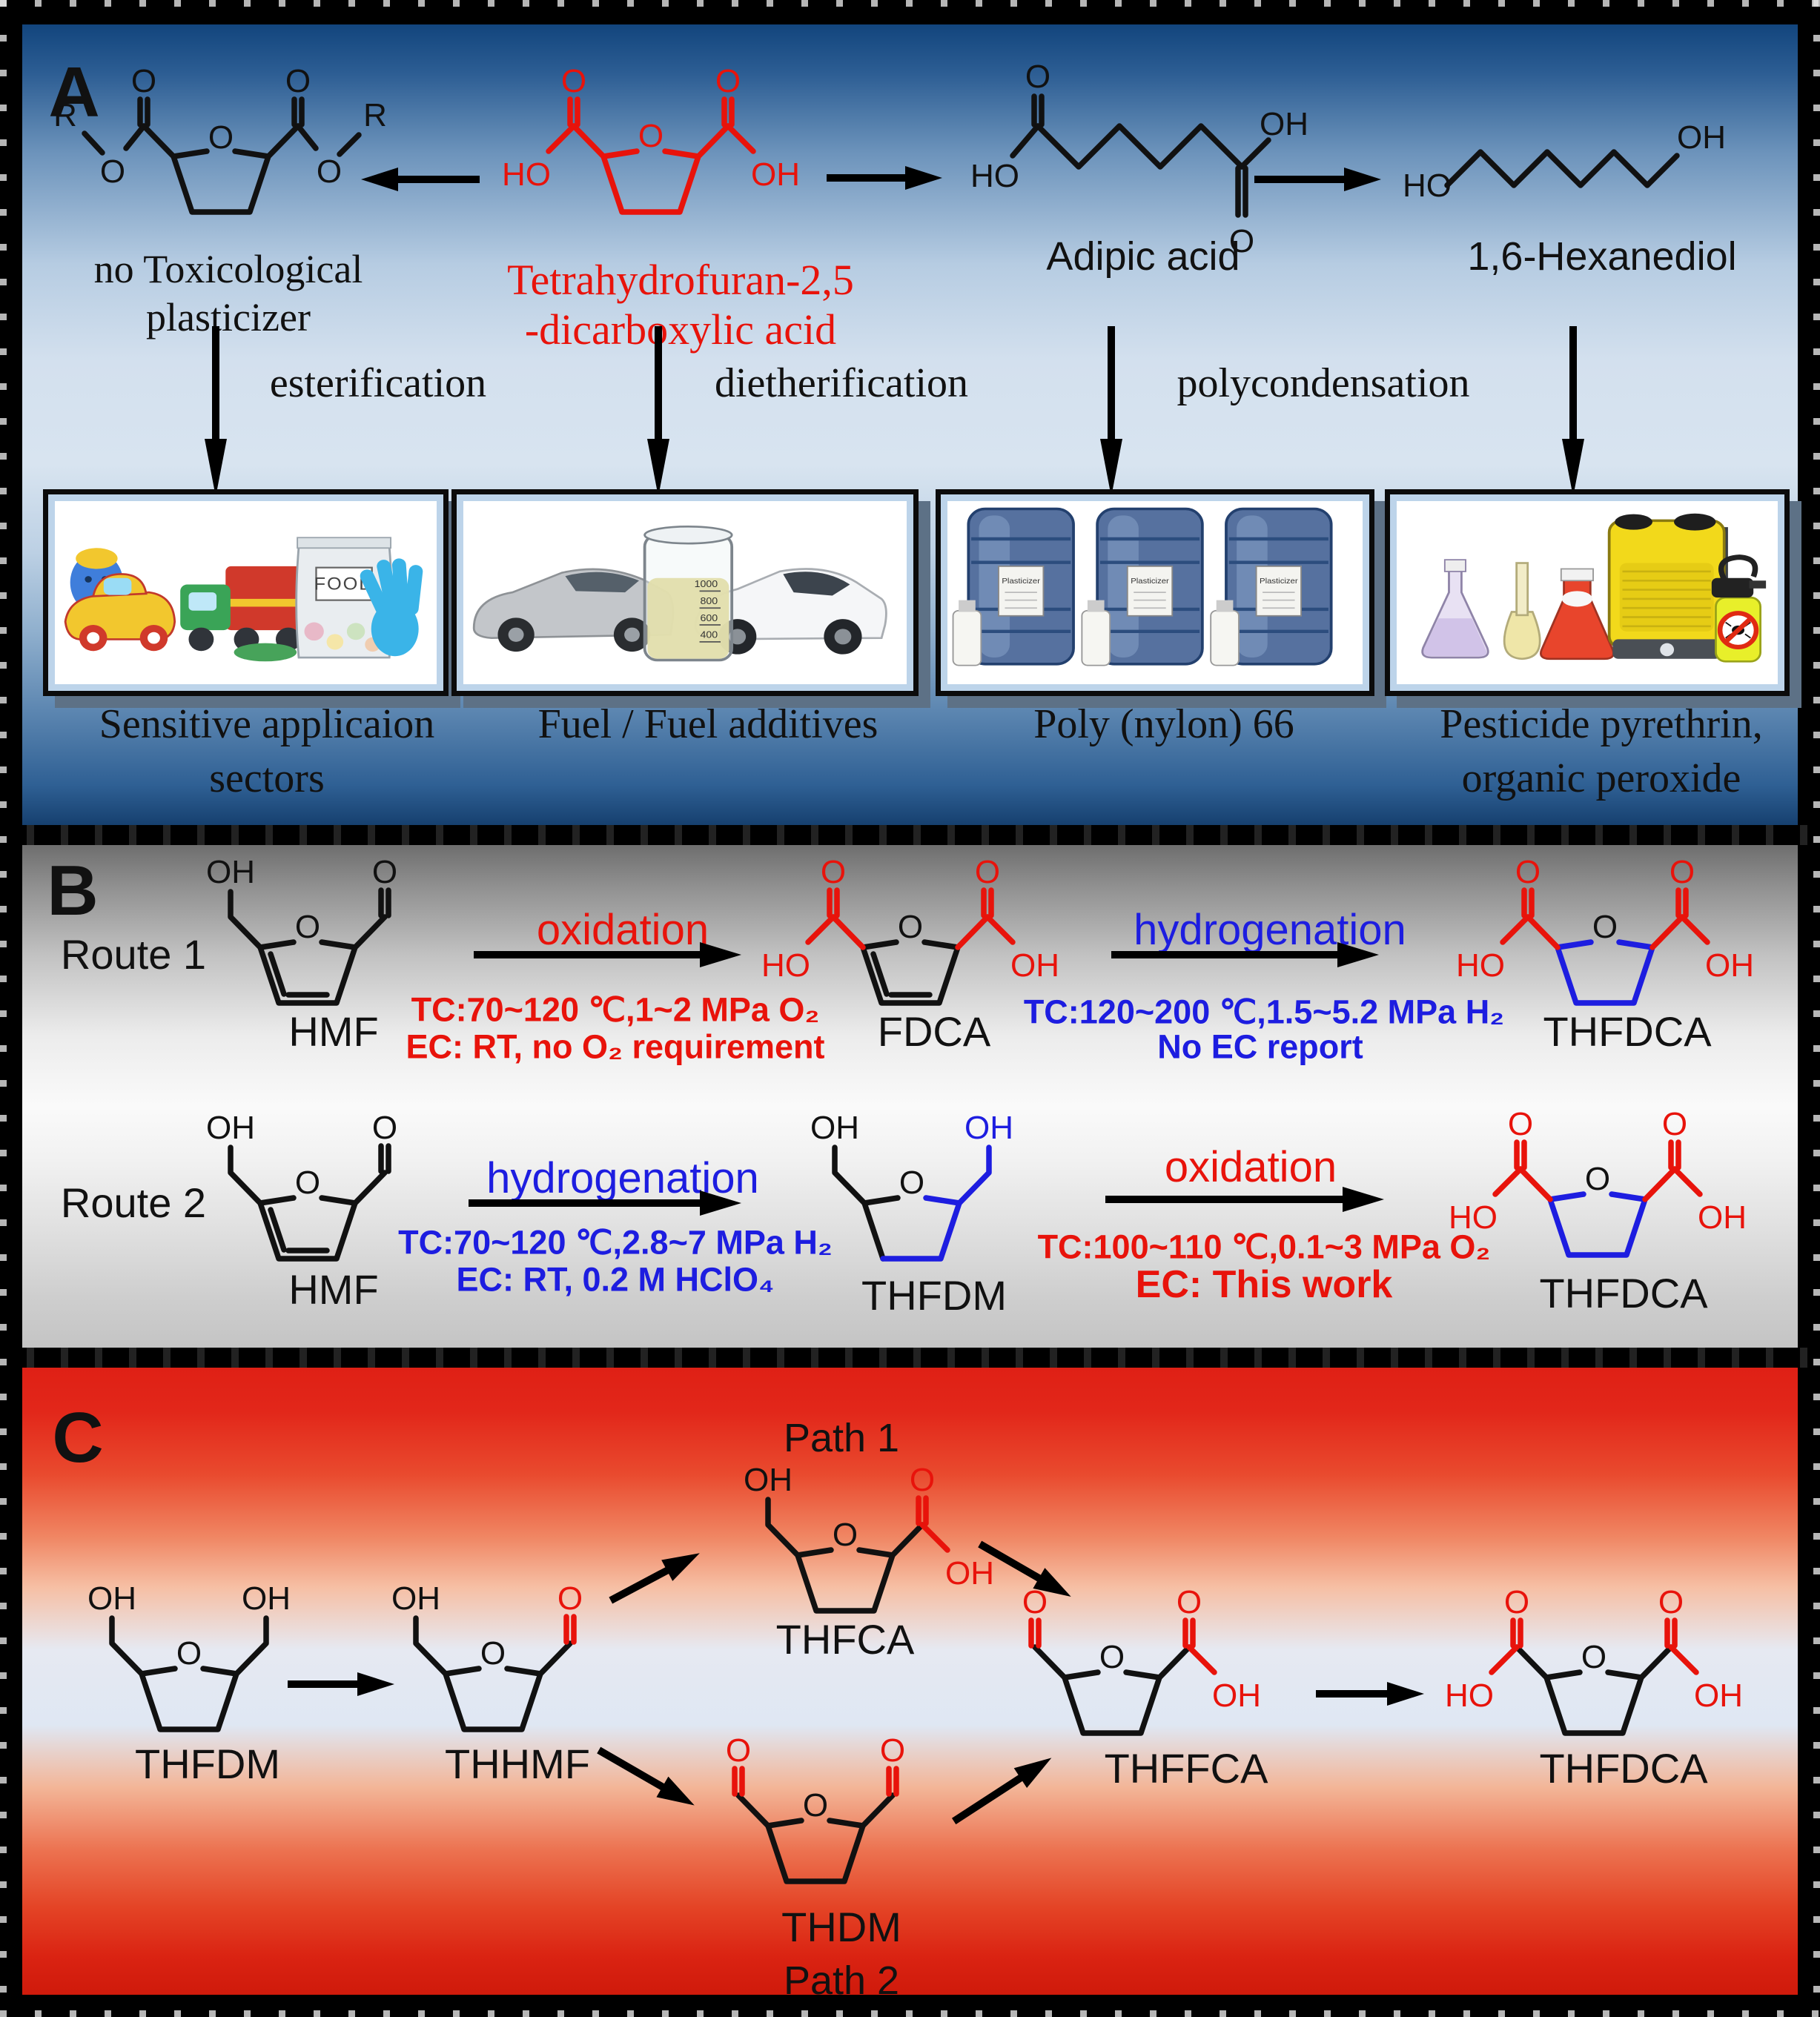  What do you see at coordinates (421, 180) in the screenshot?
I see `arrow-to-diester` at bounding box center [421, 180].